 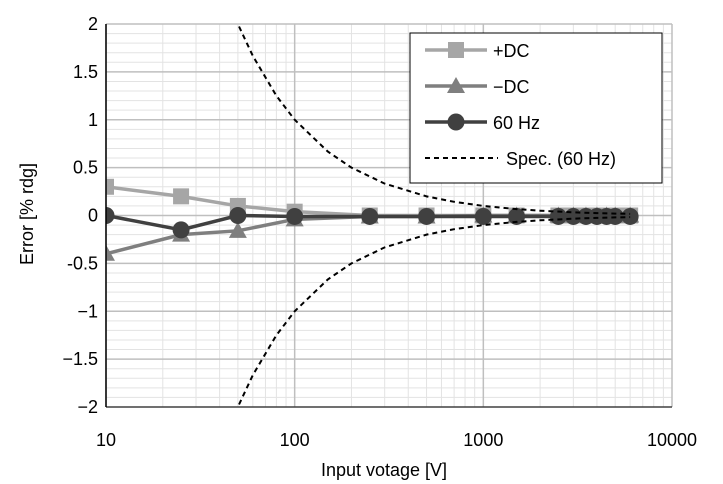 I want to click on y-tick-label: 0.5, so click(x=85, y=168).